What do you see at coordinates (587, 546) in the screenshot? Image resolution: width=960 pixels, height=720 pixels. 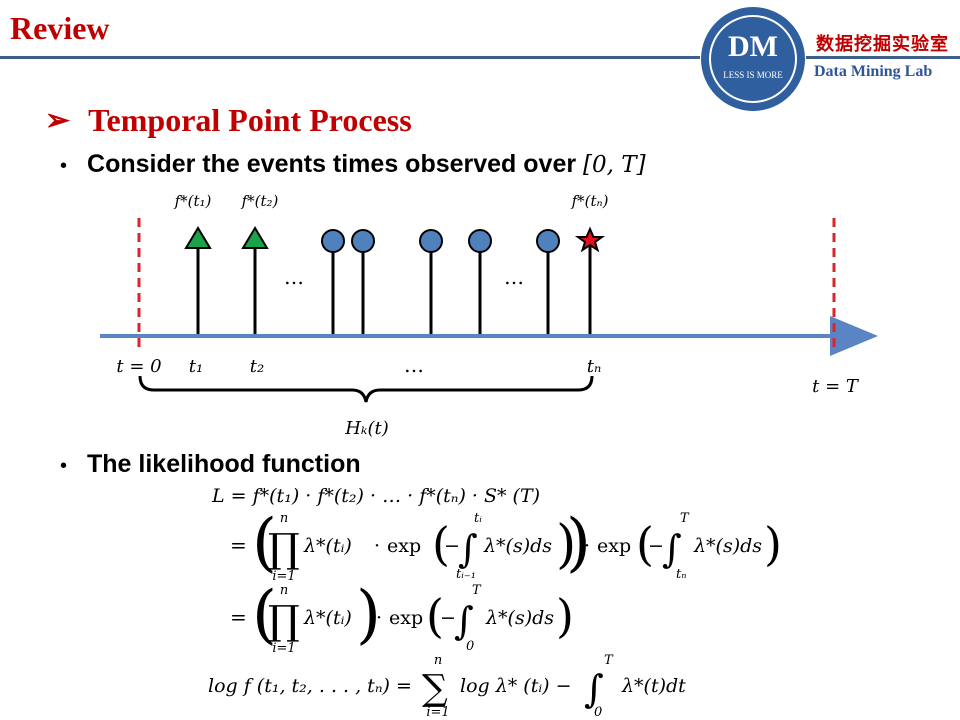 I see `eq2-dot2: ·` at bounding box center [587, 546].